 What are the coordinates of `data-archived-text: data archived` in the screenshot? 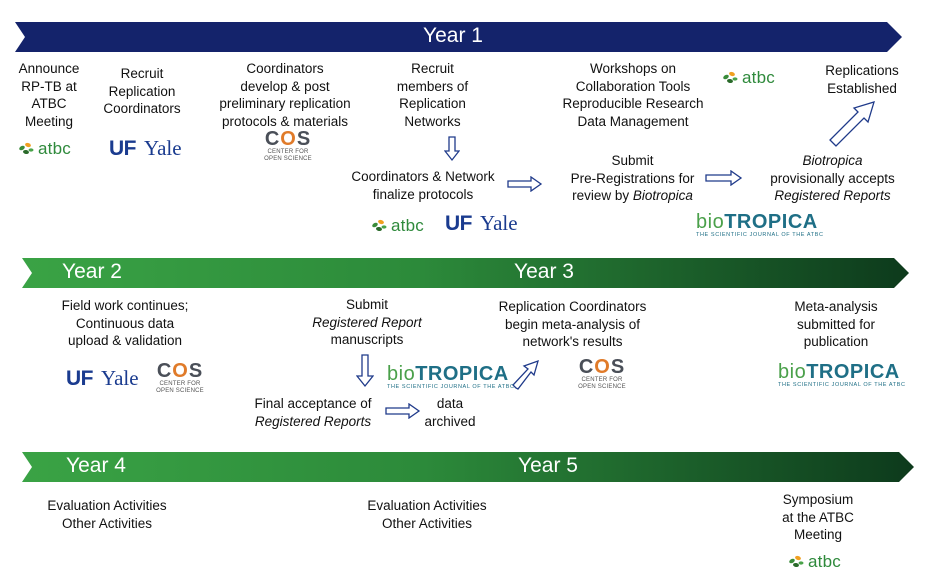 It's located at (450, 412).